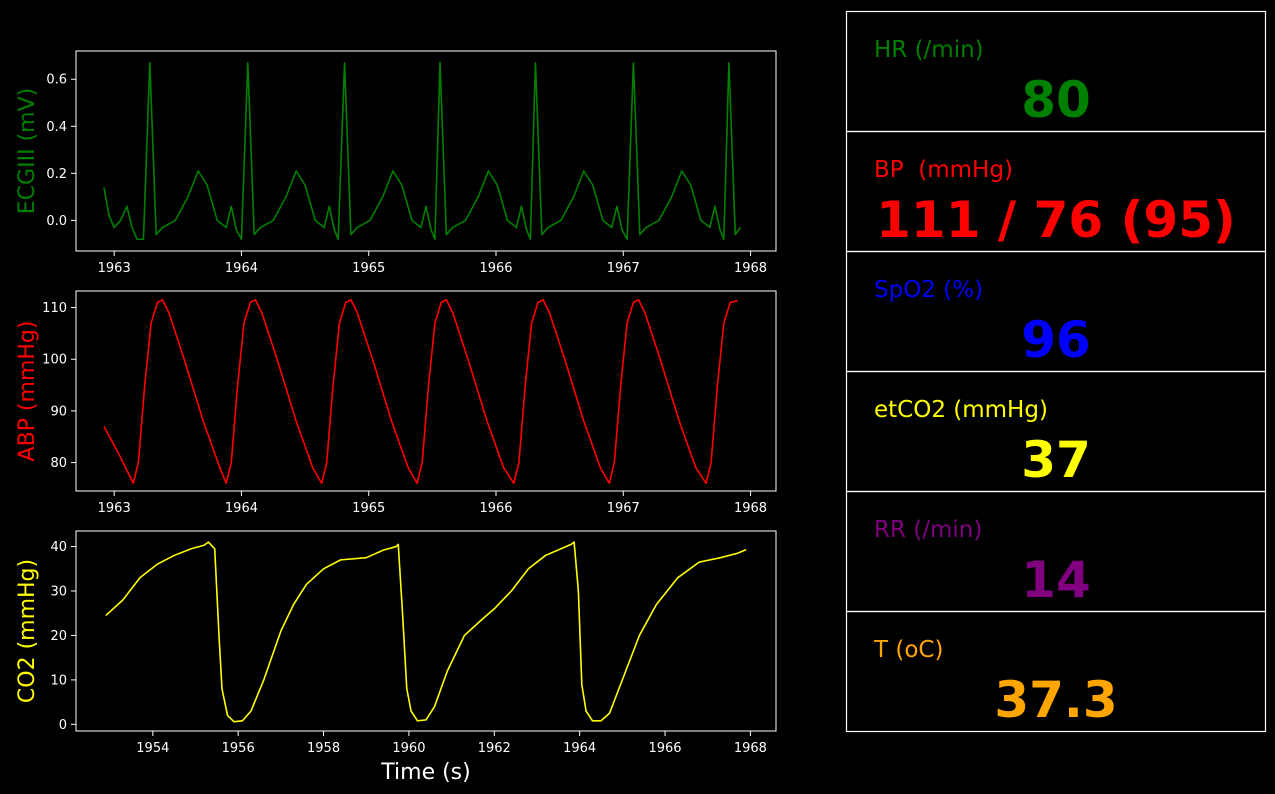 The height and width of the screenshot is (794, 1275). What do you see at coordinates (56, 174) in the screenshot?
I see `y-tick-label: 0.2` at bounding box center [56, 174].